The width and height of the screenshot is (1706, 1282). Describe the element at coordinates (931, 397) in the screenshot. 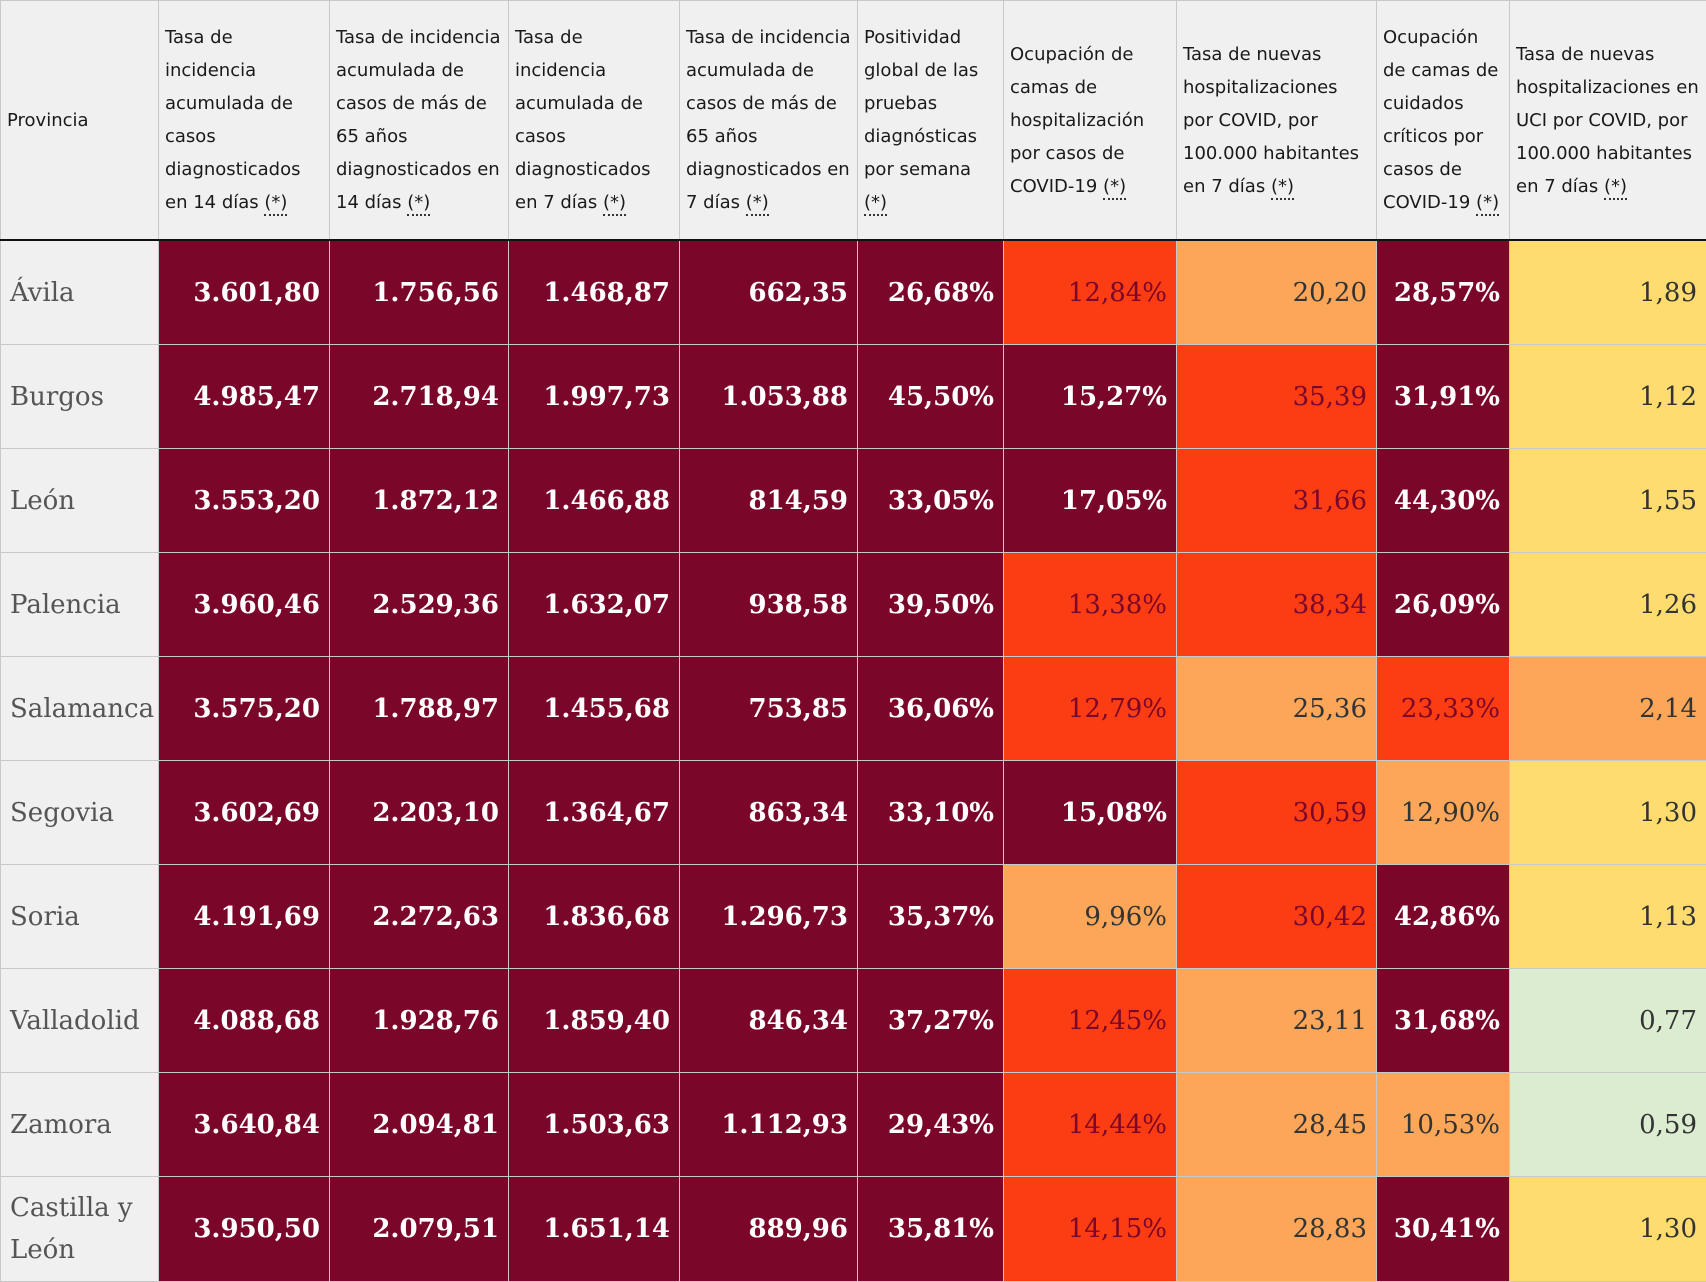

I see `indicator-value-cell: 45,50%` at that location.